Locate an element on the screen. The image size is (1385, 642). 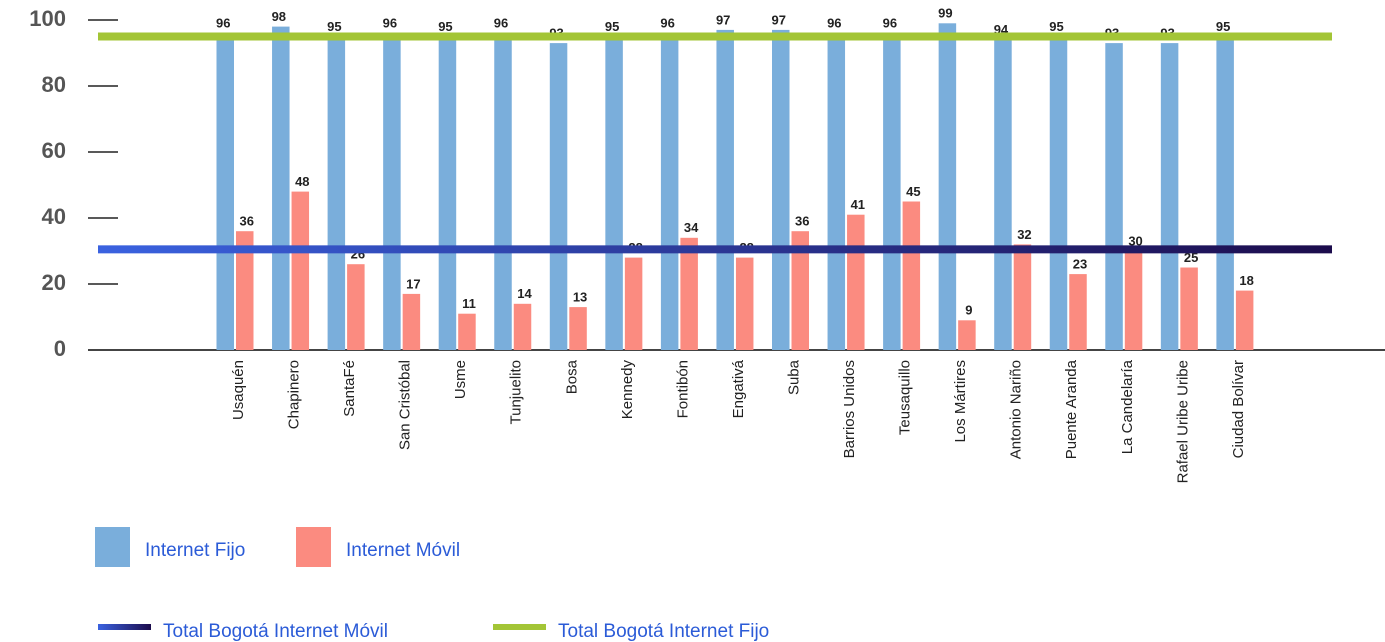
x-tick-label: Suba is located at coordinates (793, 377).